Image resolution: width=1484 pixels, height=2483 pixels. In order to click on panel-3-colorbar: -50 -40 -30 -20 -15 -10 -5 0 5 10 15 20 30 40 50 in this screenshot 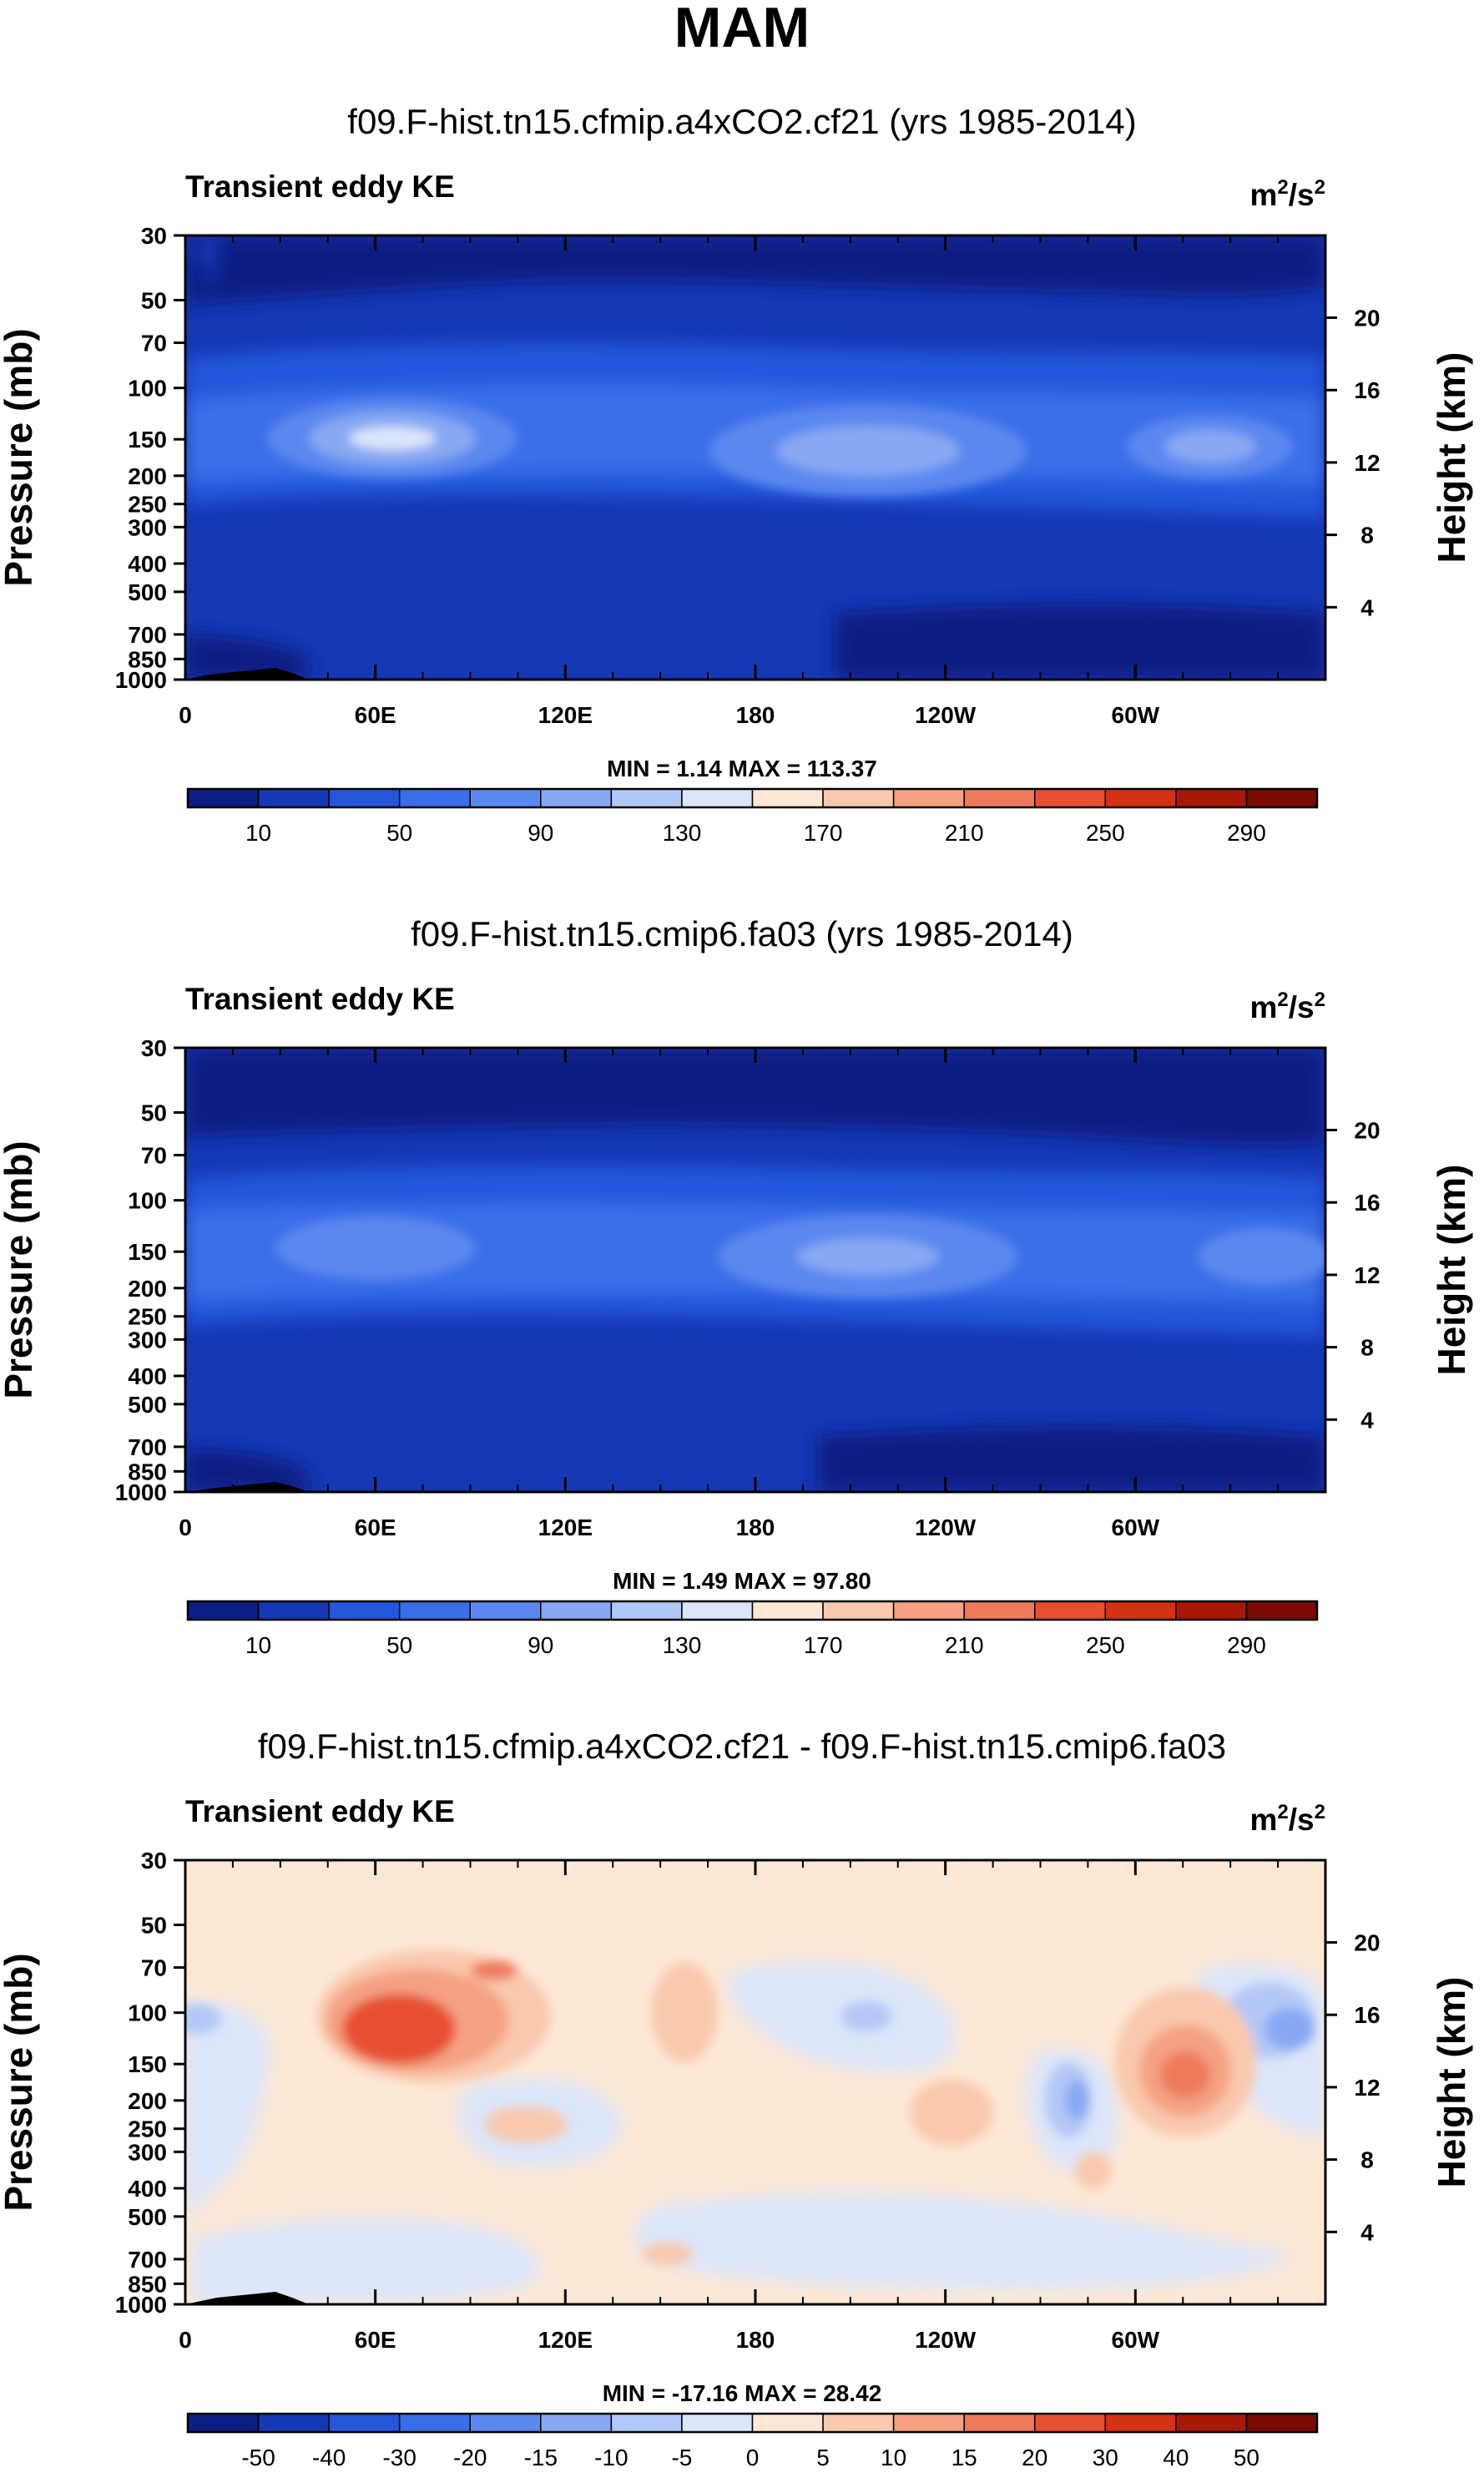, I will do `click(752, 2441)`.